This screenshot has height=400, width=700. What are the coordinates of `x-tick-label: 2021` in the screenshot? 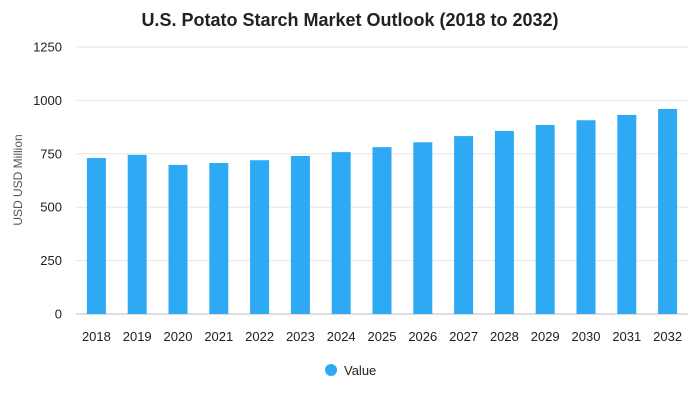 It's located at (218, 336).